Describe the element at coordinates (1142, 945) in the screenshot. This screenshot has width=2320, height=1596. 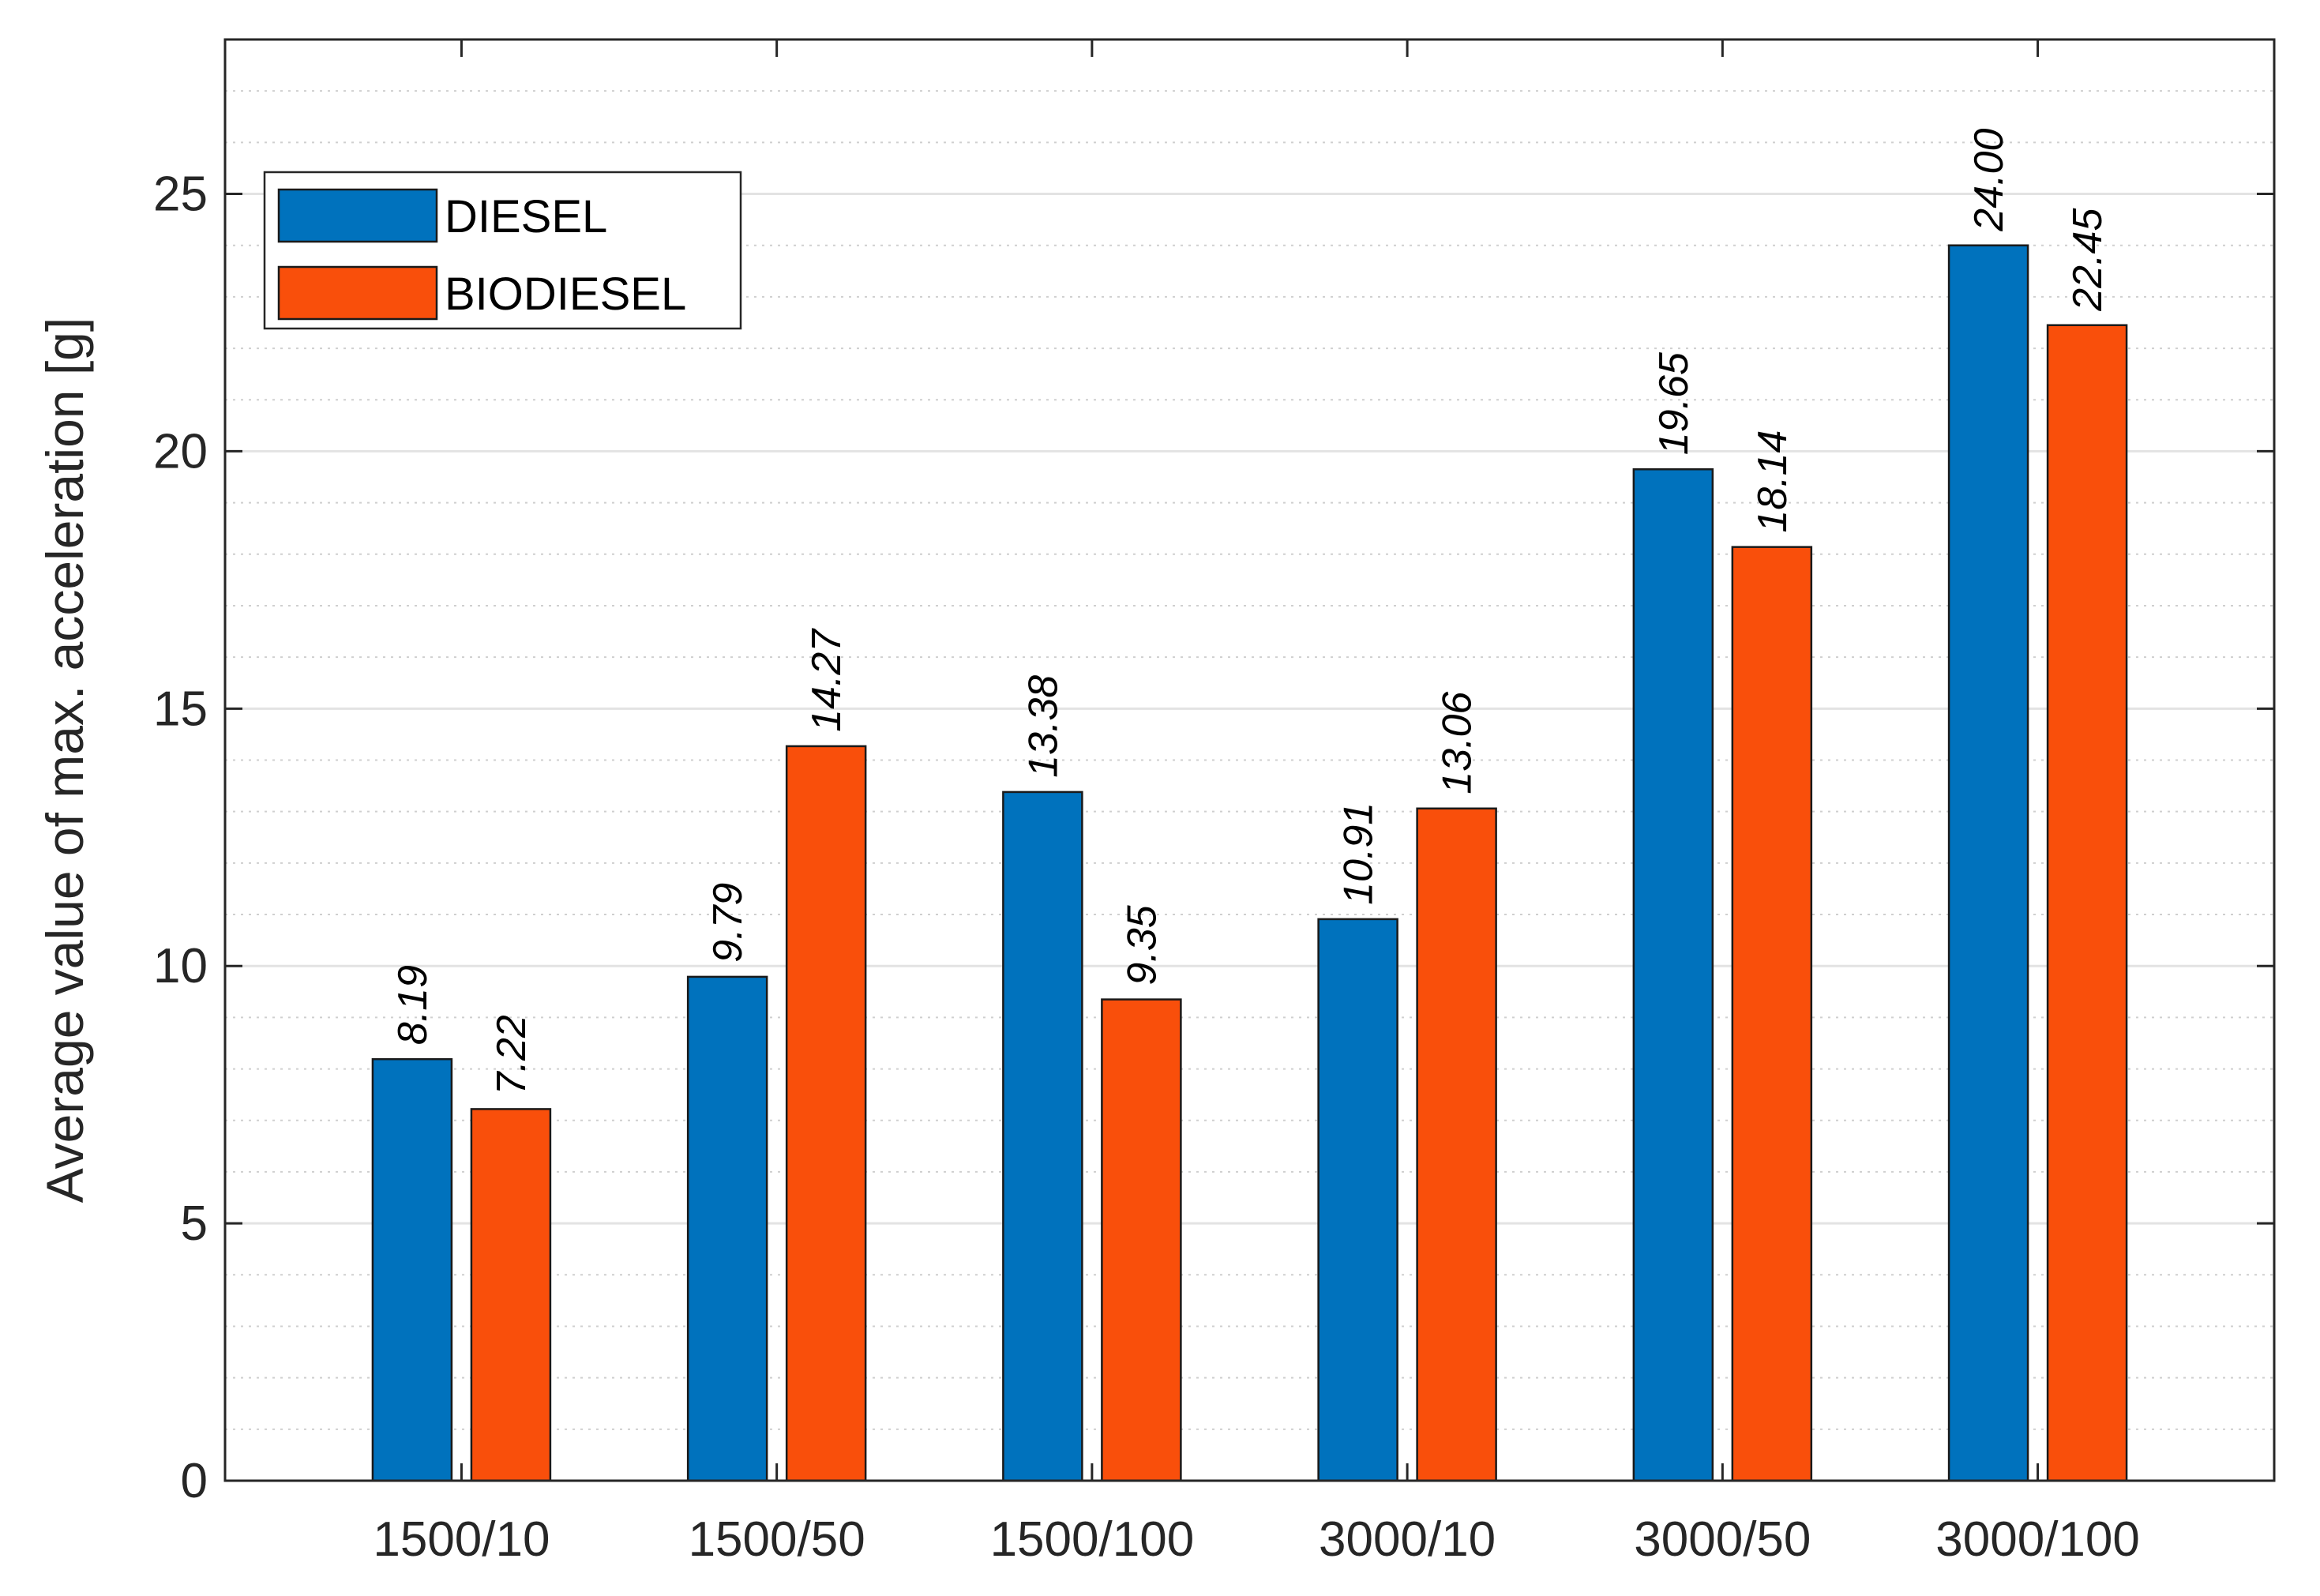
I see `data-label: 9.35` at that location.